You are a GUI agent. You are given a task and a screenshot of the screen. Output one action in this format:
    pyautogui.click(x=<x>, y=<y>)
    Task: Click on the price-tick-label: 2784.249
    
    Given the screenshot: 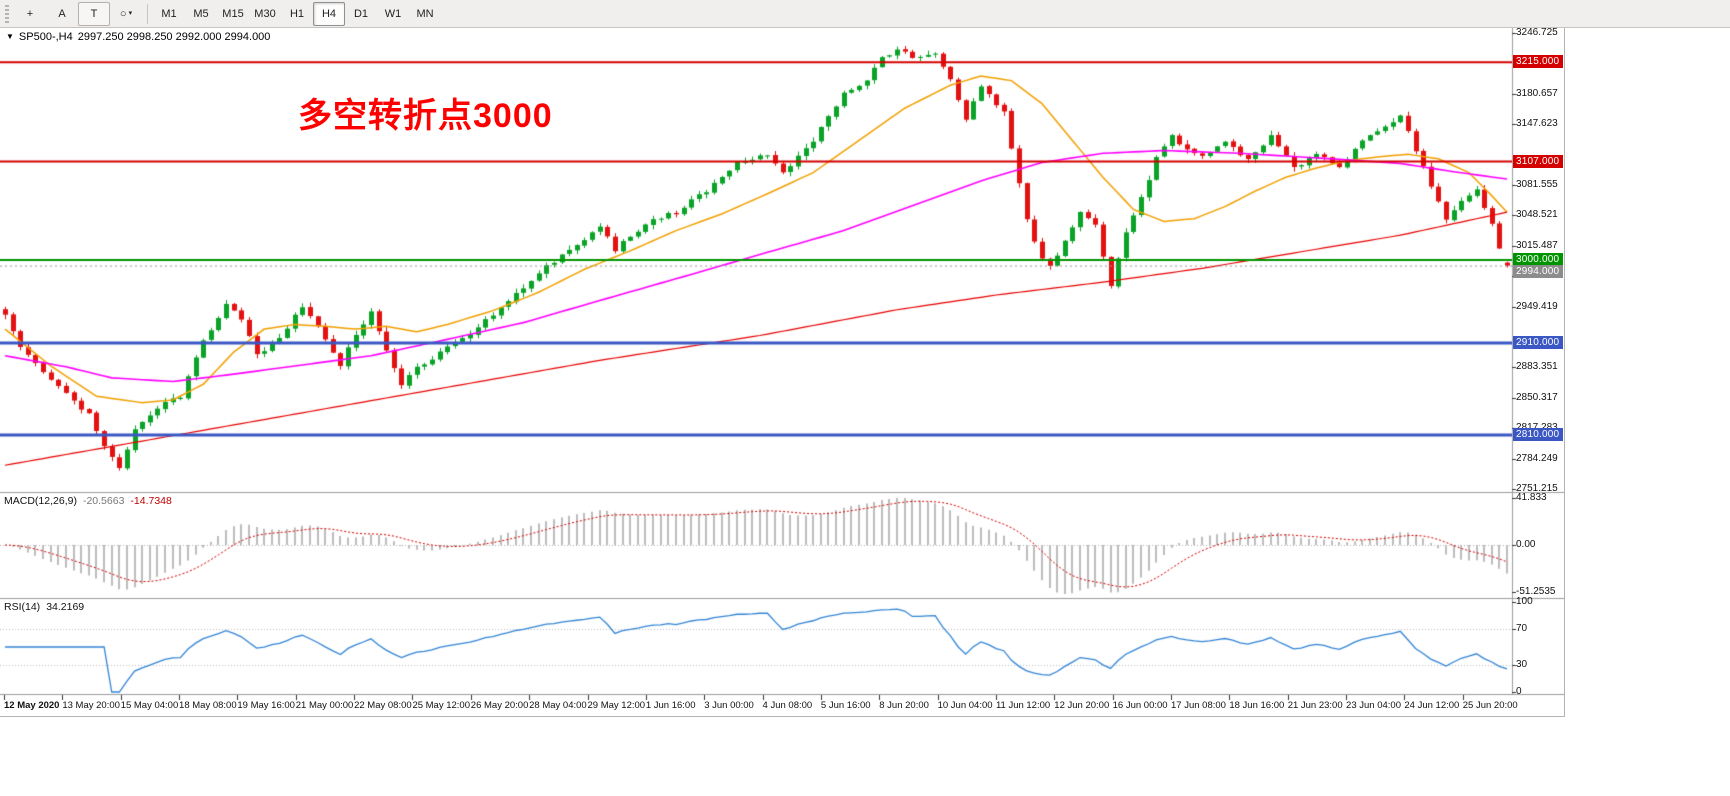 What is the action you would take?
    pyautogui.click(x=1537, y=458)
    